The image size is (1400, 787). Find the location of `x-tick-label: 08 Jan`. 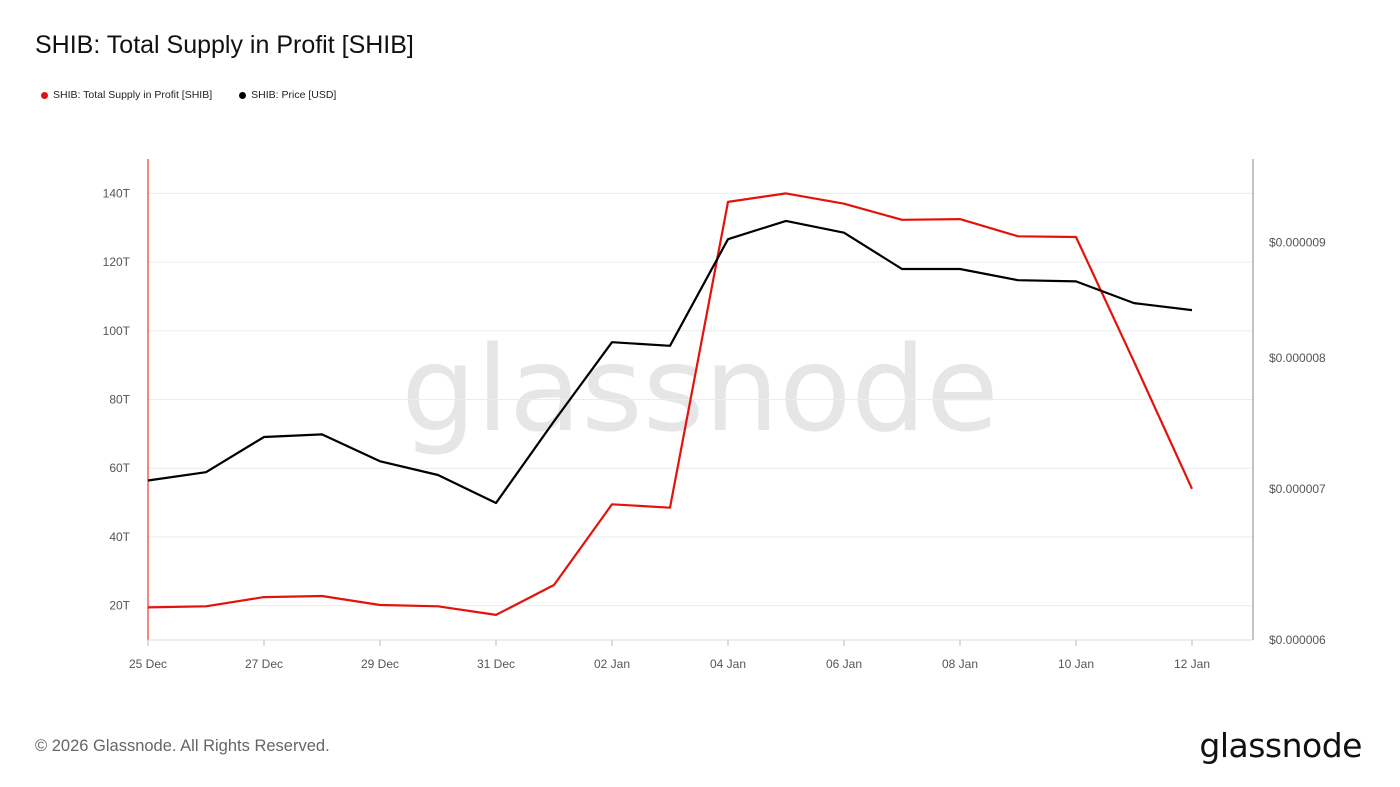

x-tick-label: 08 Jan is located at coordinates (960, 664).